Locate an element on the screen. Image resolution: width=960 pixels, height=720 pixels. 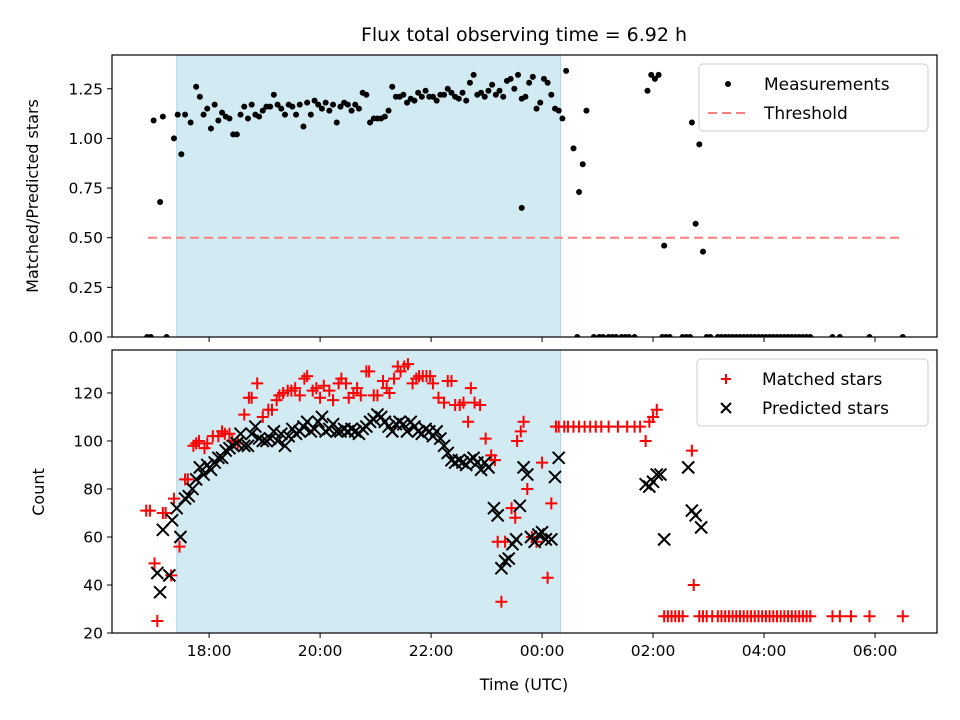
x-tick-label: 02:00 is located at coordinates (653, 651).